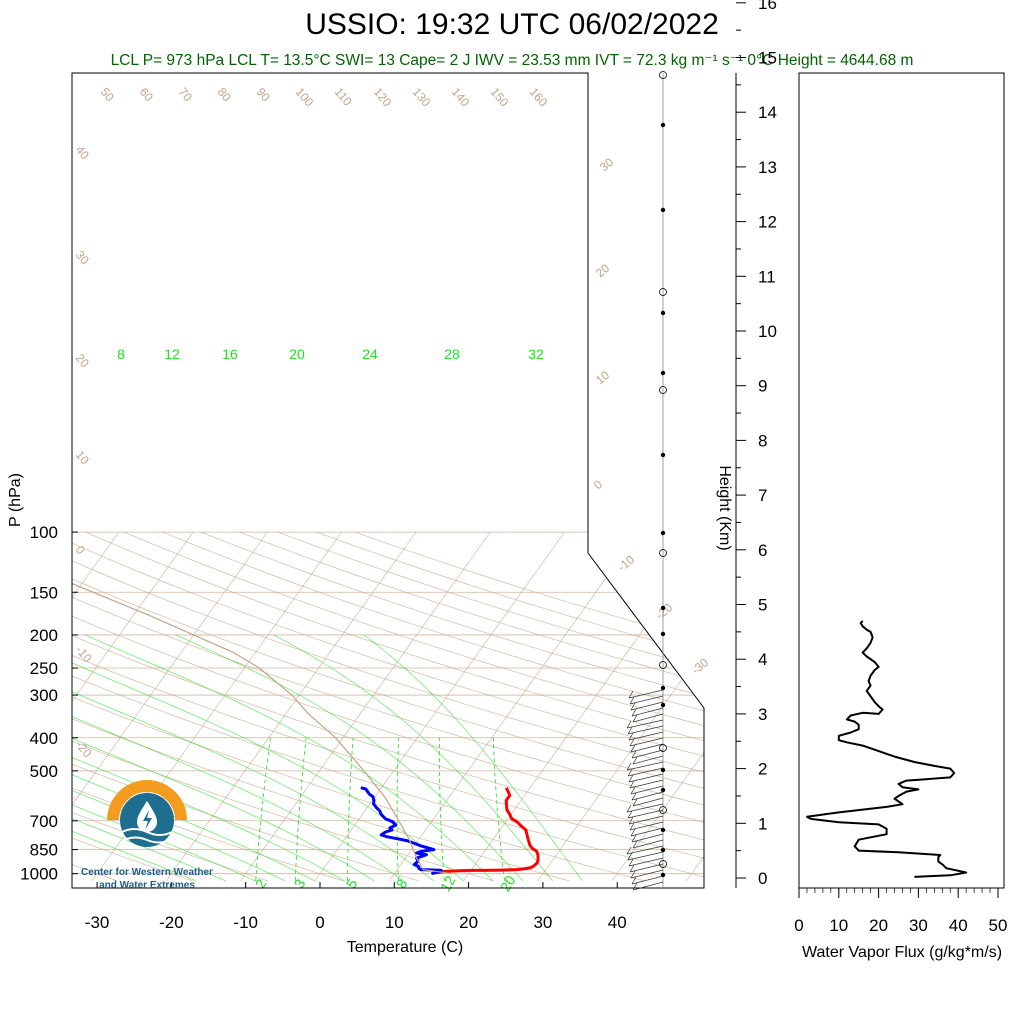 The height and width of the screenshot is (1024, 1024). I want to click on mixing-ratio-bottom-label: 5, so click(352, 883).